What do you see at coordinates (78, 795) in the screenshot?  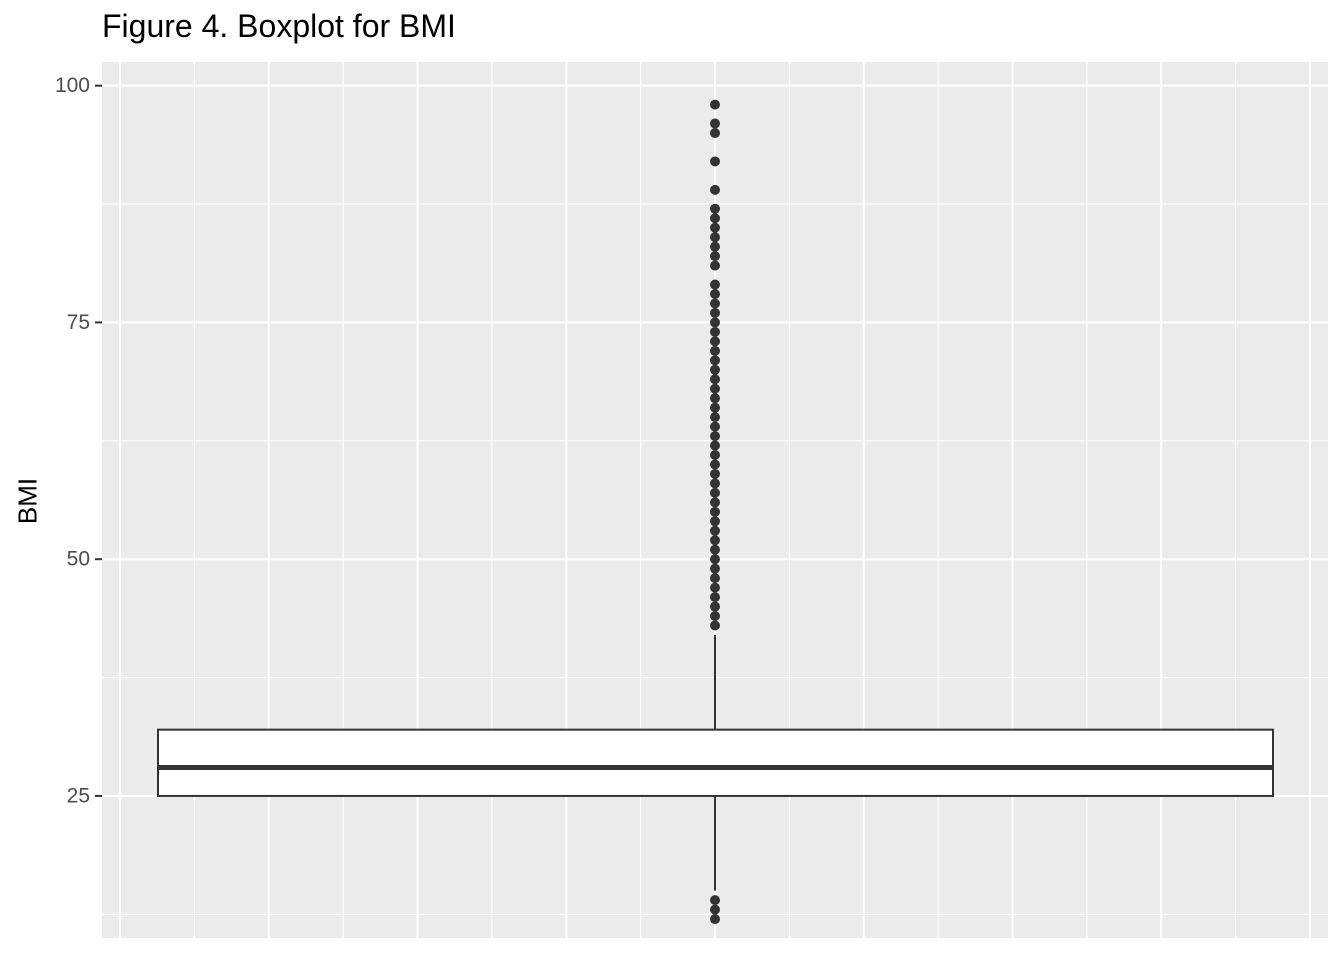 I see `y-tick-label: 25` at bounding box center [78, 795].